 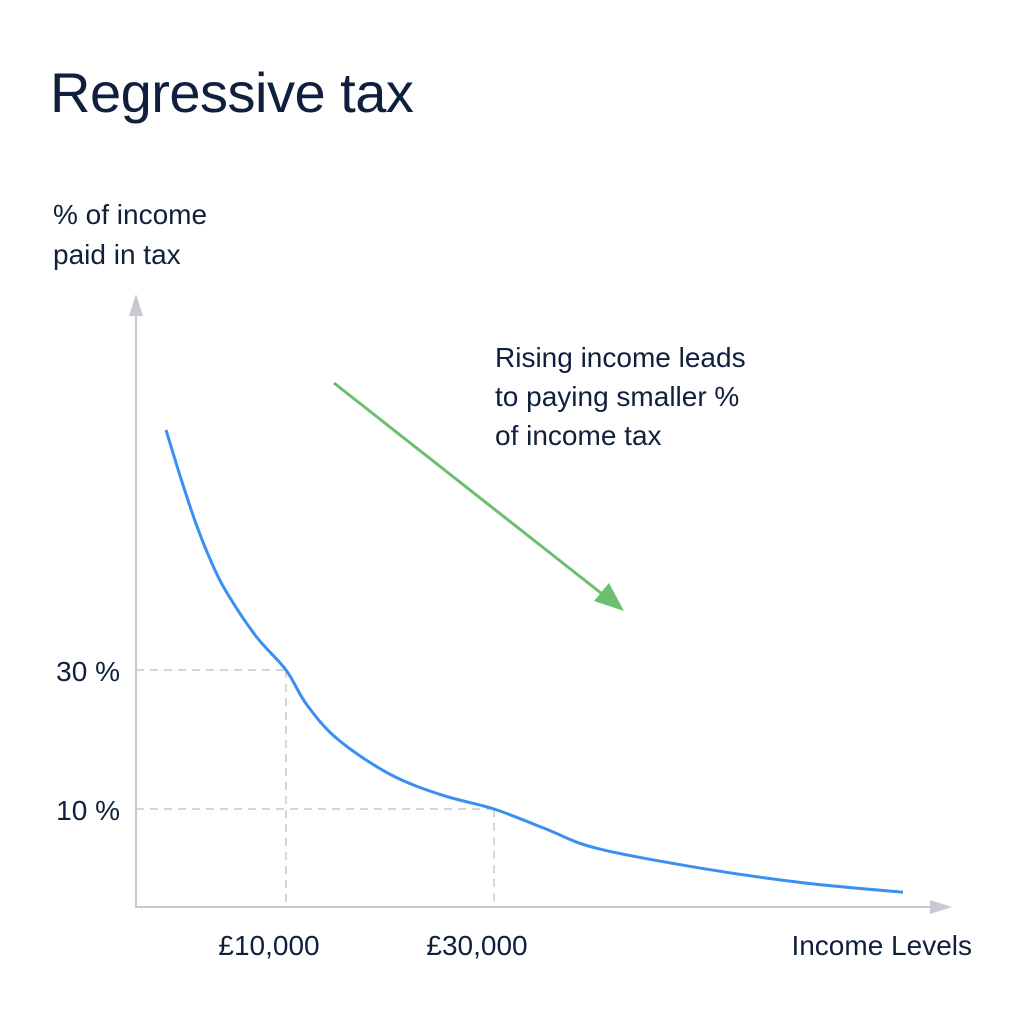 What do you see at coordinates (470, 490) in the screenshot?
I see `trend-arrow-line` at bounding box center [470, 490].